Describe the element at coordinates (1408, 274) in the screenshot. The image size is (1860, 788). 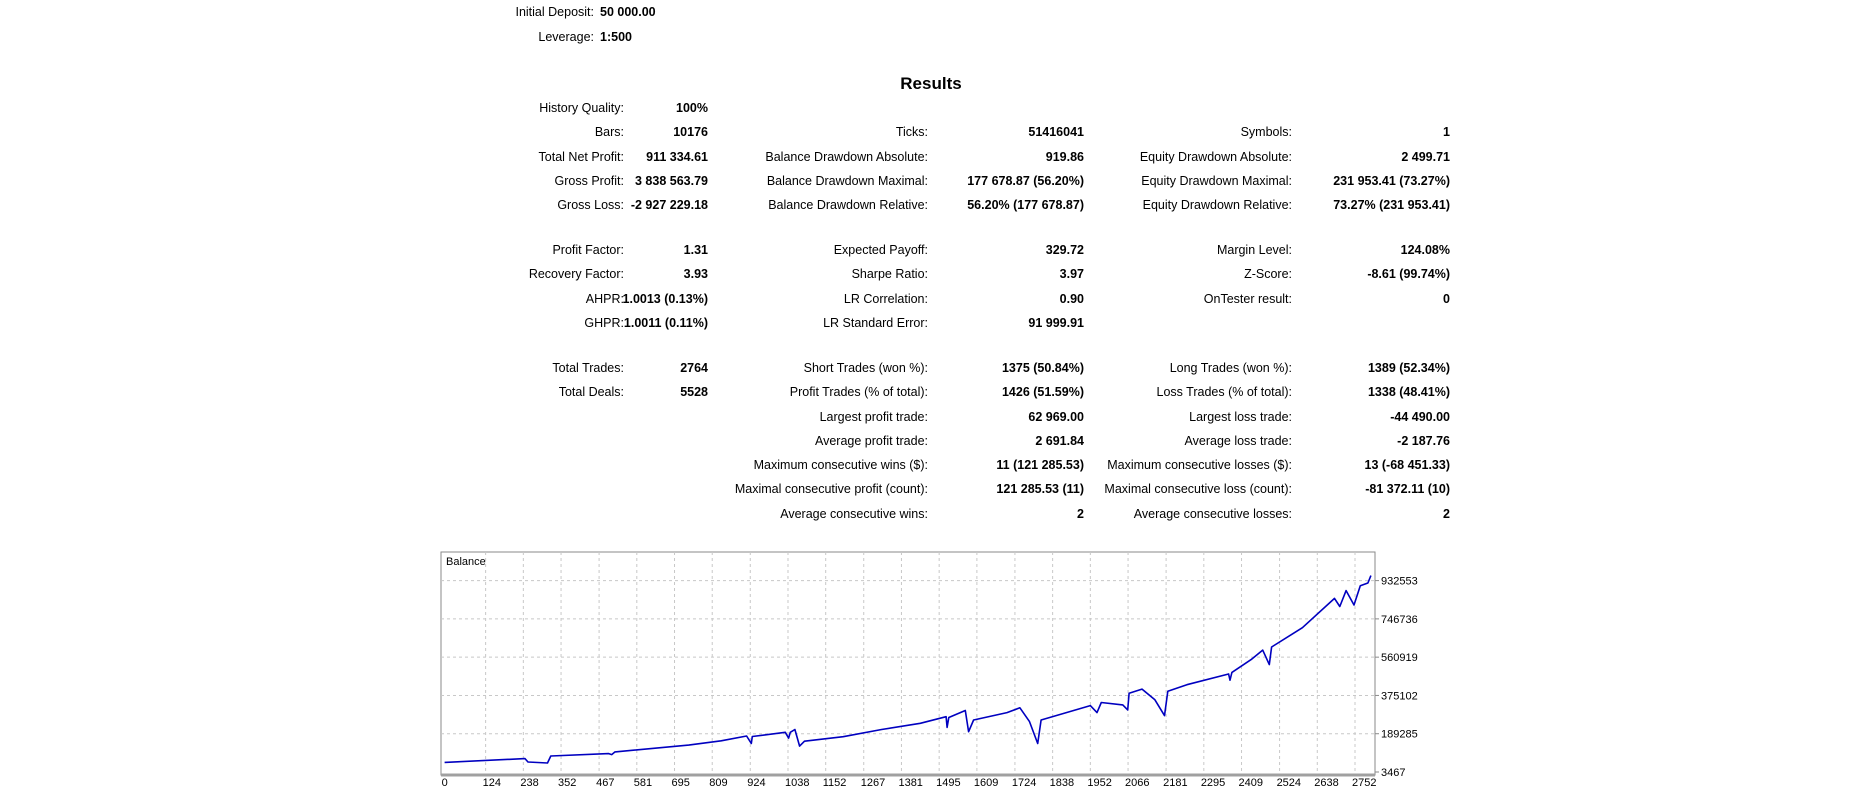
I see `stat-value: -8.61 (99.74%)` at that location.